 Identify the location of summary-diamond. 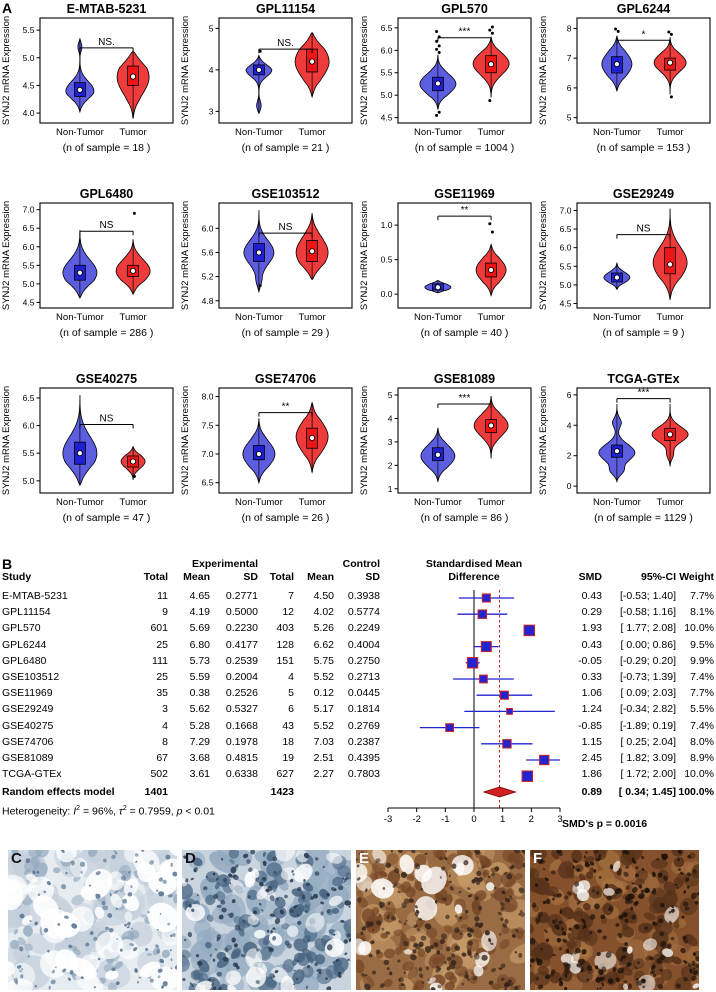
(499, 792).